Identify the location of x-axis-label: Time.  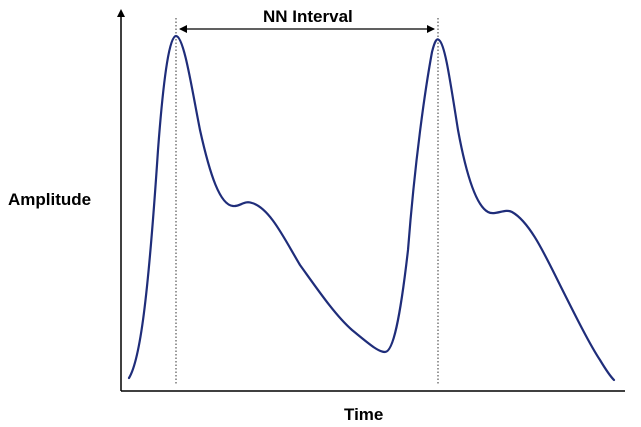
(364, 414).